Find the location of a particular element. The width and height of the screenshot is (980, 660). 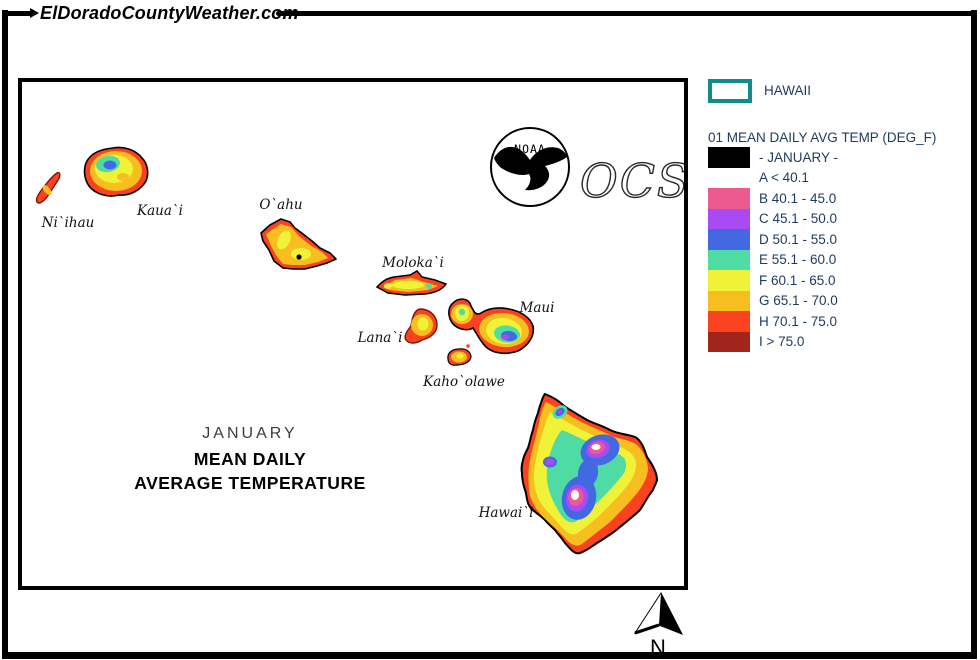

north-arrow: N is located at coordinates (658, 625).